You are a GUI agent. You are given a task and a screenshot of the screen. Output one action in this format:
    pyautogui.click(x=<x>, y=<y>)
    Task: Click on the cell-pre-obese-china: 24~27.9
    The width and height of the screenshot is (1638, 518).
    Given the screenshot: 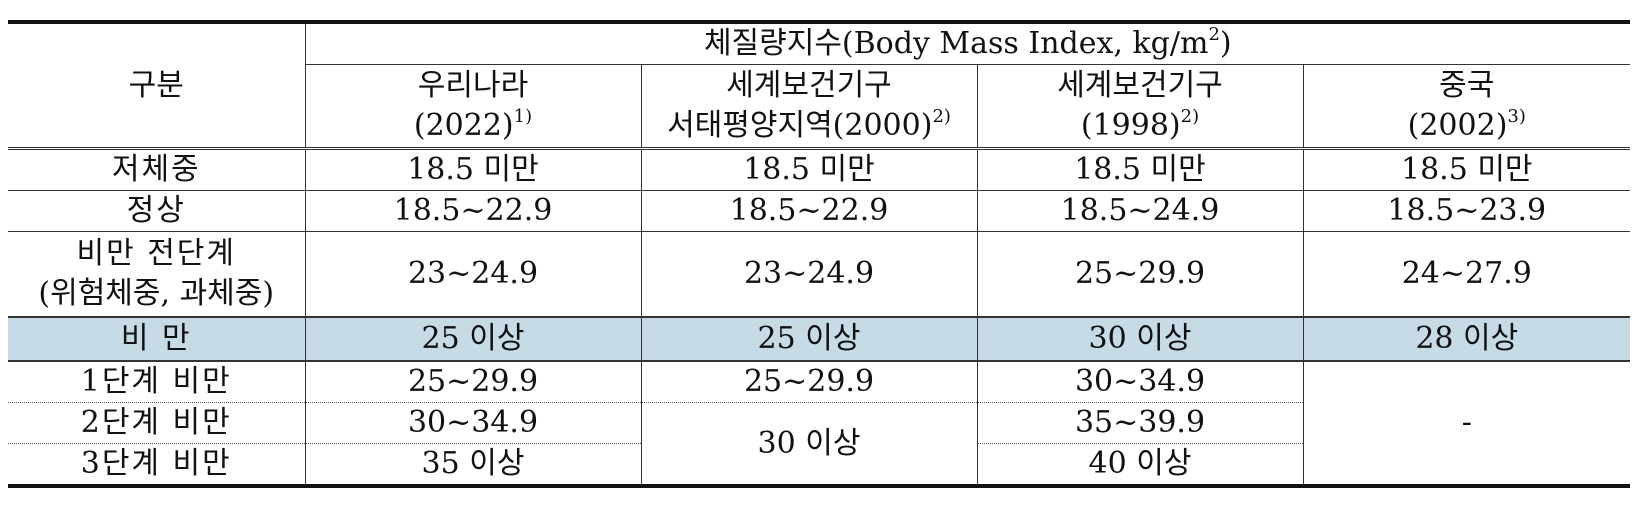 What is the action you would take?
    pyautogui.click(x=1466, y=274)
    